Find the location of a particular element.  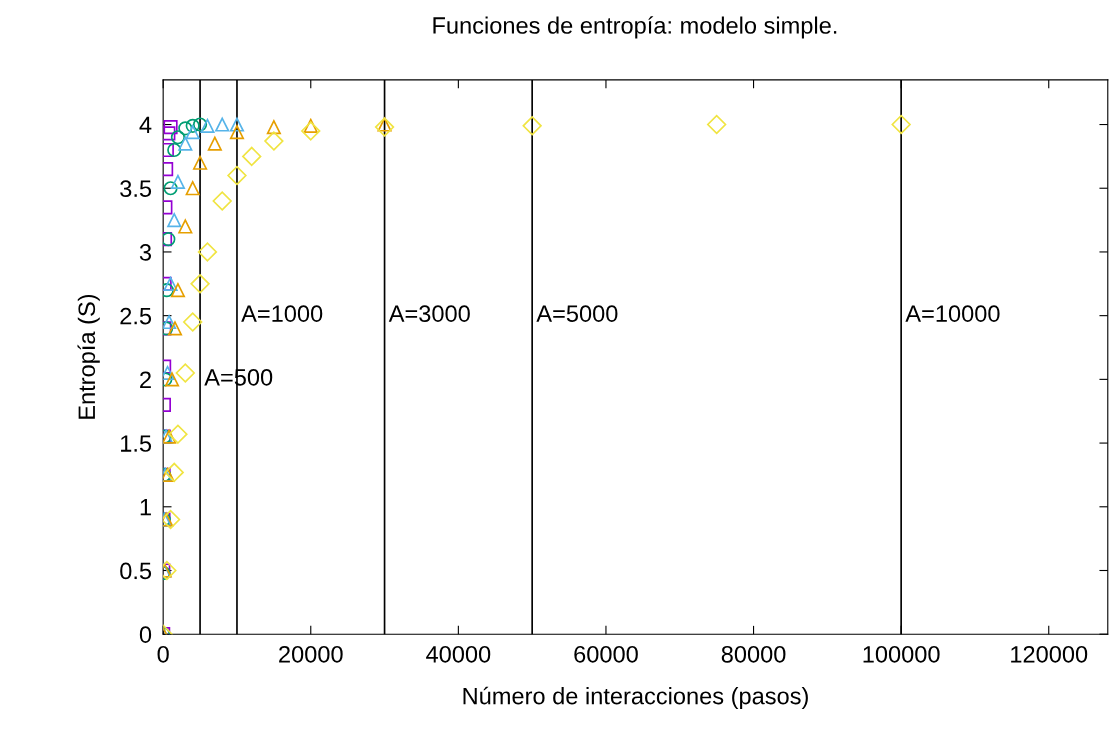

chart-title: Funciones de entropía: modelo simple. is located at coordinates (635, 27).